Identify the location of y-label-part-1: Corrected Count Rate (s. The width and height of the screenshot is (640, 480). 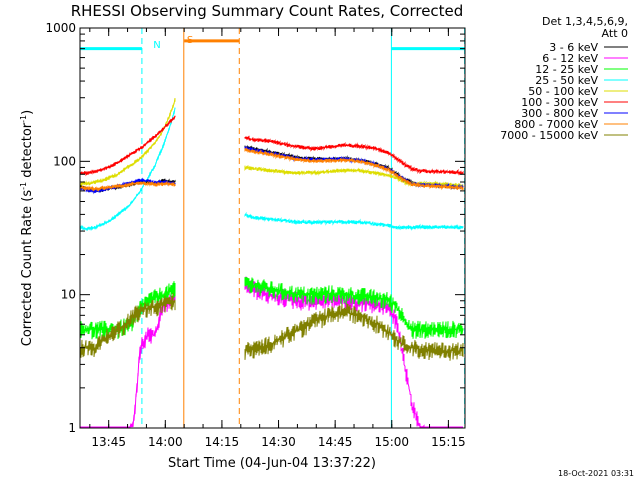
(27, 268).